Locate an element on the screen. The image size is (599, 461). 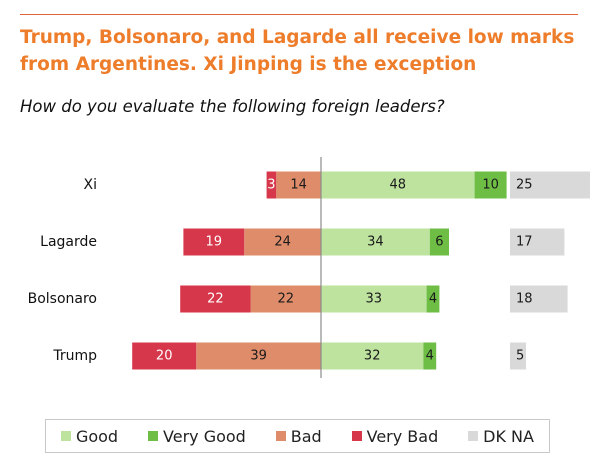
bar-very-good-trump is located at coordinates (430, 356).